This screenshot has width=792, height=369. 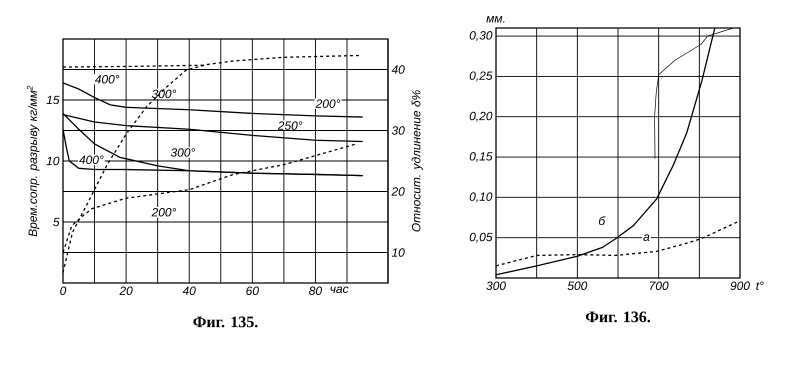 I want to click on x-tick-label: 700, so click(x=659, y=286).